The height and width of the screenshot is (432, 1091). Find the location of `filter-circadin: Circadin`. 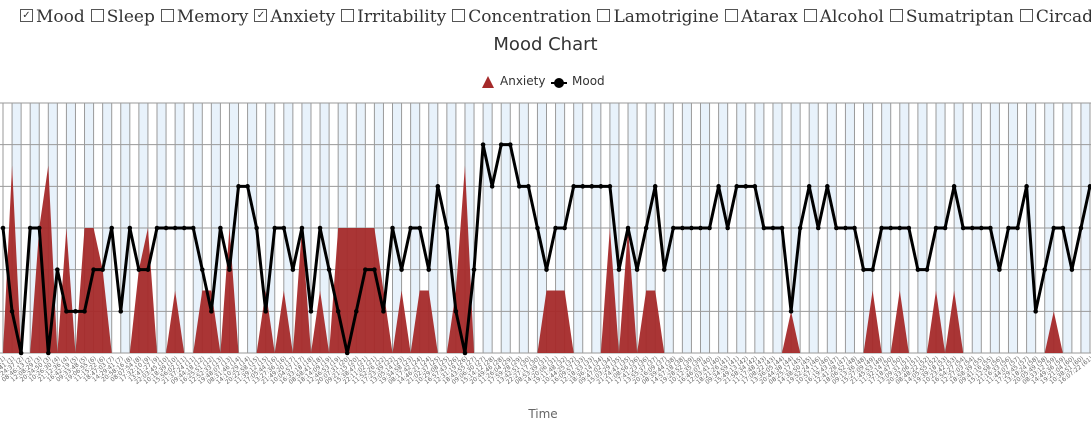

filter-circadin: Circadin is located at coordinates (1055, 17).